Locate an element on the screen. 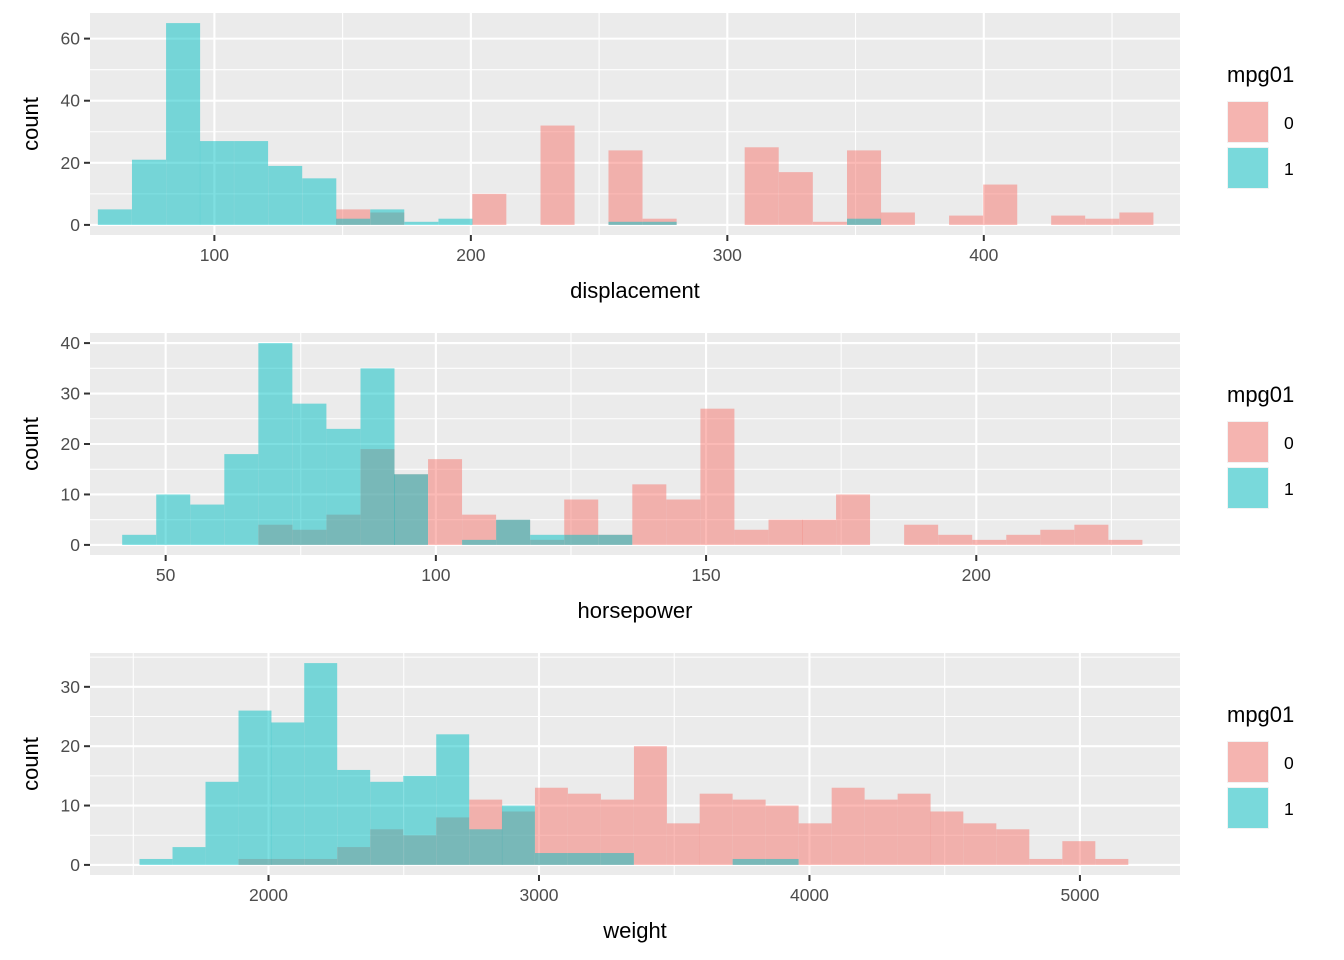 The width and height of the screenshot is (1344, 960). x-tick-label: 5000 is located at coordinates (1079, 895).